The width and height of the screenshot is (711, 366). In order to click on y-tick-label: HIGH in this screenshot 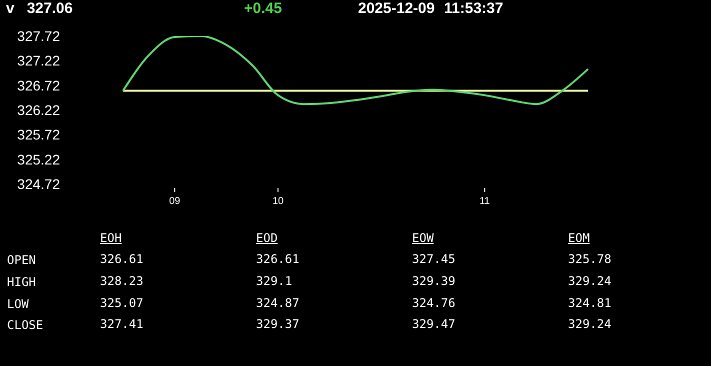, I will do `click(21, 282)`.